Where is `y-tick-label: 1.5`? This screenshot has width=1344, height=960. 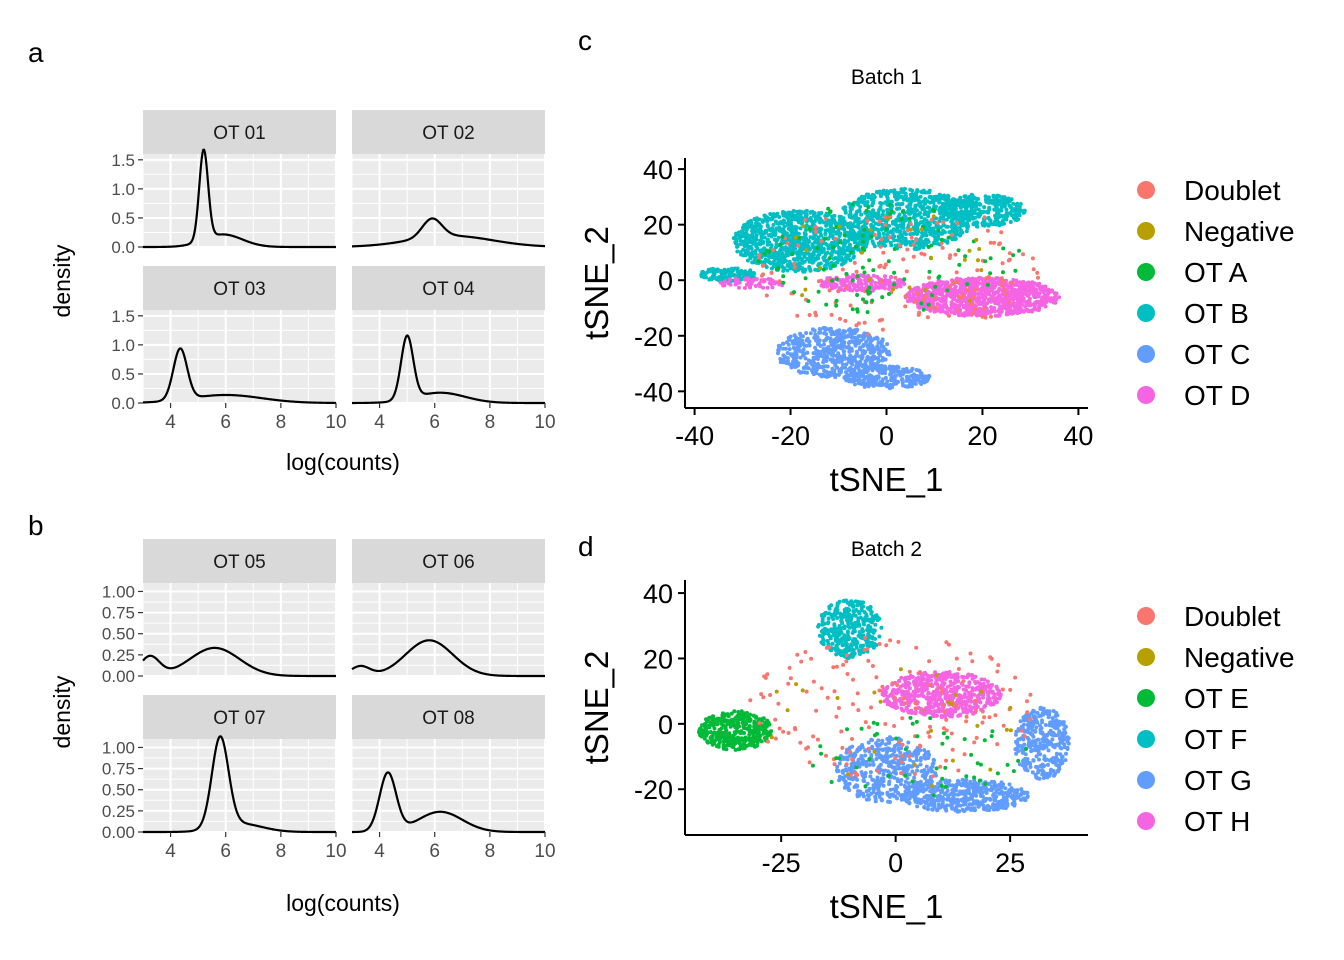 y-tick-label: 1.5 is located at coordinates (123, 160).